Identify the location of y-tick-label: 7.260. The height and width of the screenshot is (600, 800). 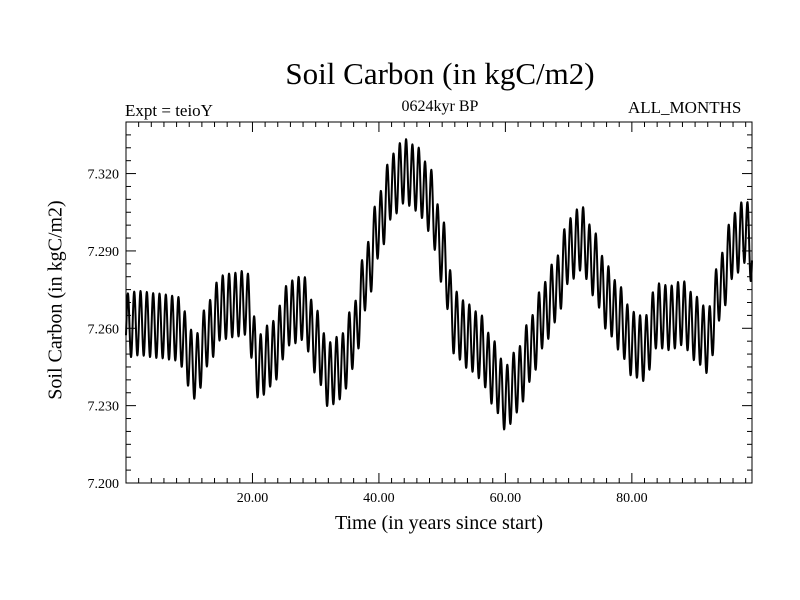
(104, 329).